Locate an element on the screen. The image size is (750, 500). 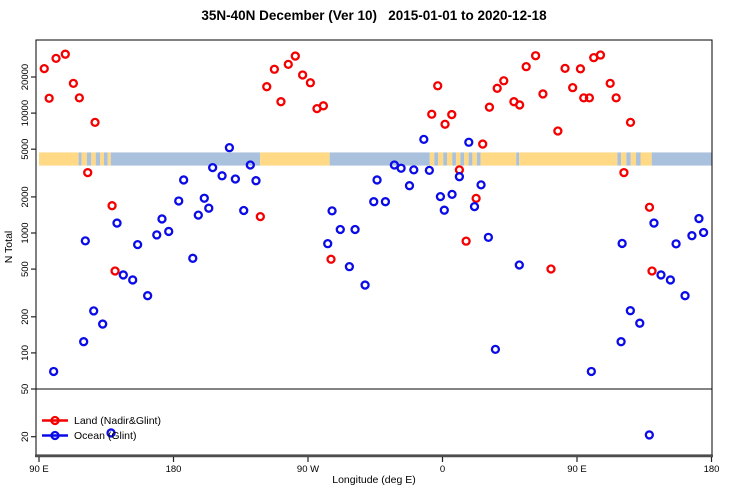
legend-markers is located at coordinates (55, 428).